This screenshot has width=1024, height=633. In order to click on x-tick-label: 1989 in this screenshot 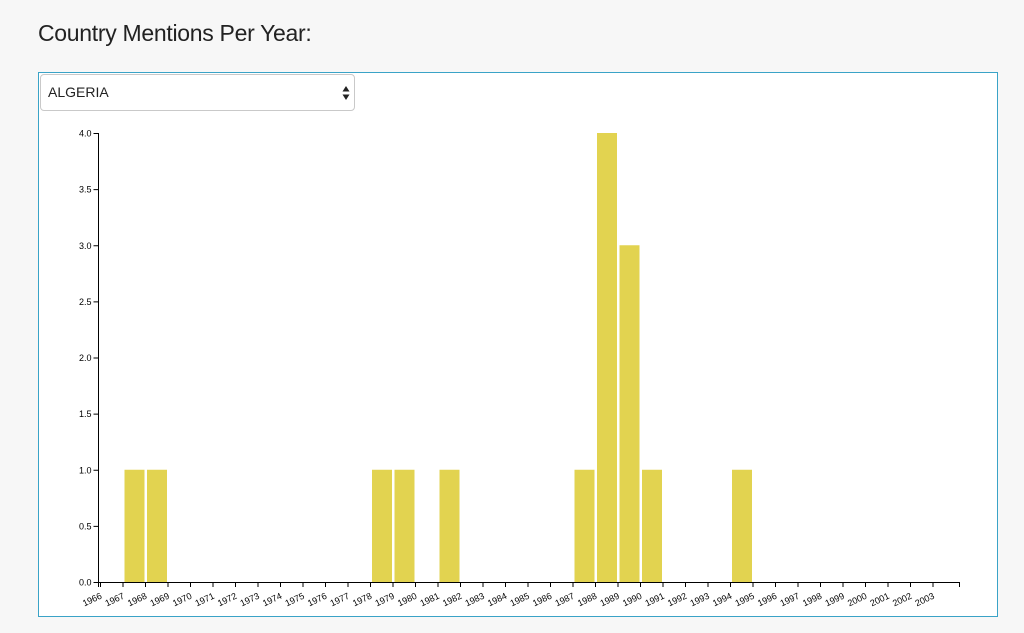, I will do `click(609, 600)`.